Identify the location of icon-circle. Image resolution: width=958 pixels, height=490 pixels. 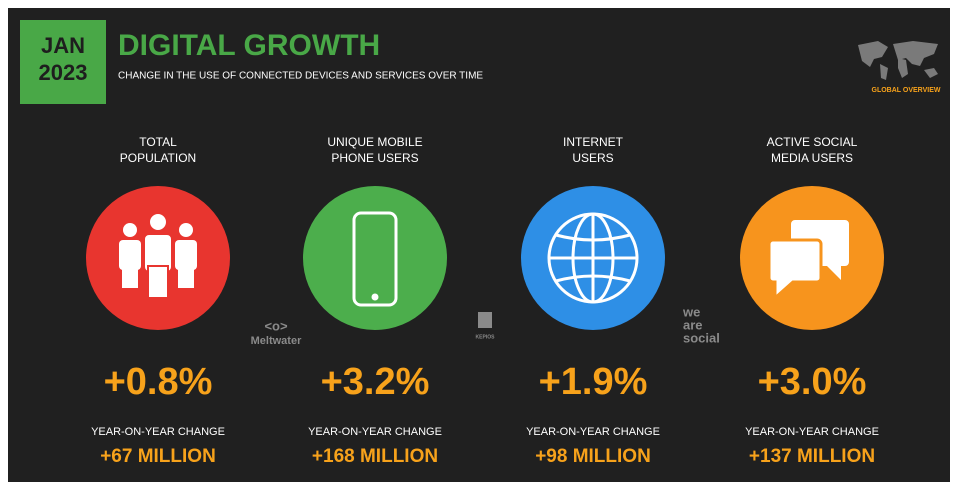
(375, 258).